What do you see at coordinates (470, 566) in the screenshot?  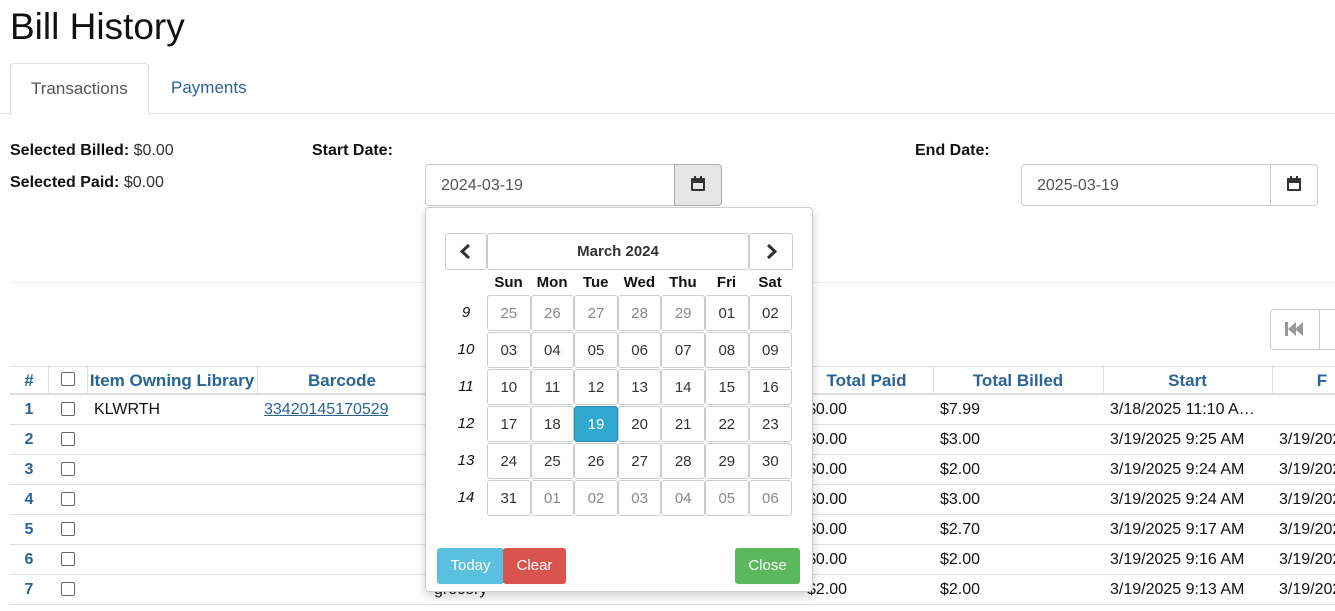 I see `today-button: Today` at bounding box center [470, 566].